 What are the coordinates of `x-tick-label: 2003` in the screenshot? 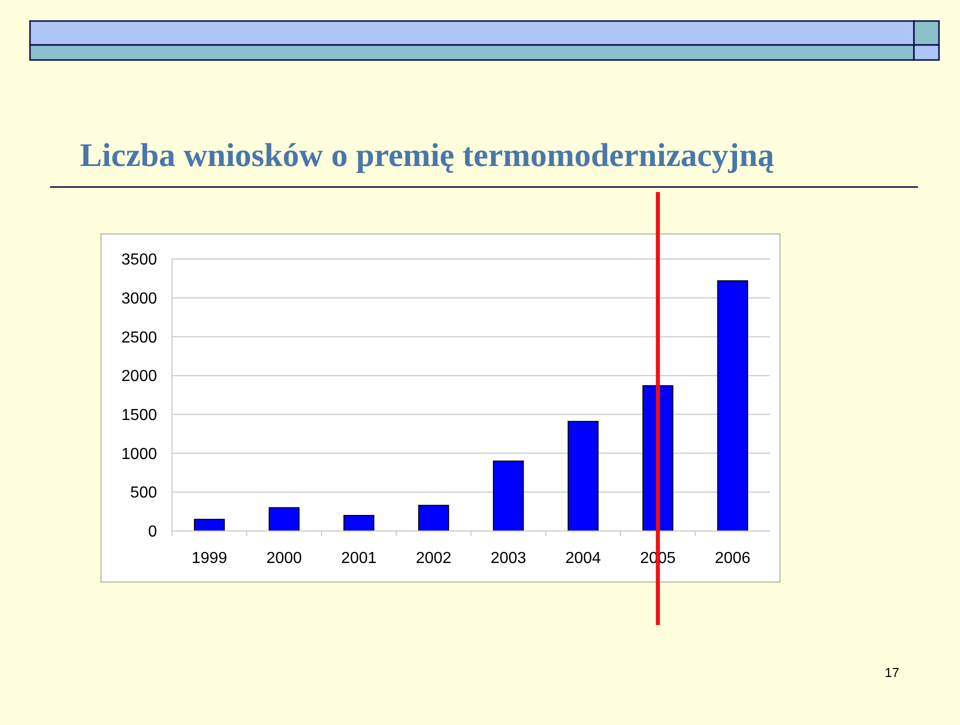 It's located at (508, 558).